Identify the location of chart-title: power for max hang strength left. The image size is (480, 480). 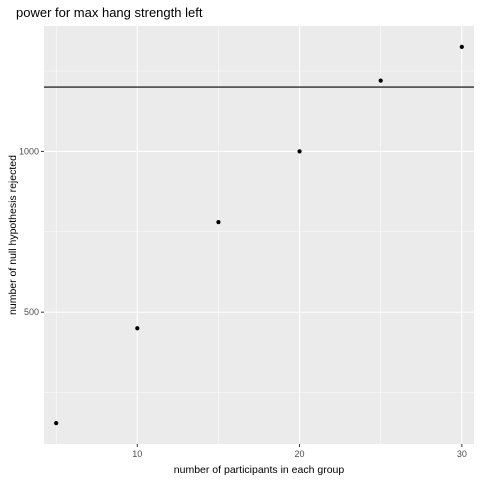
(109, 12).